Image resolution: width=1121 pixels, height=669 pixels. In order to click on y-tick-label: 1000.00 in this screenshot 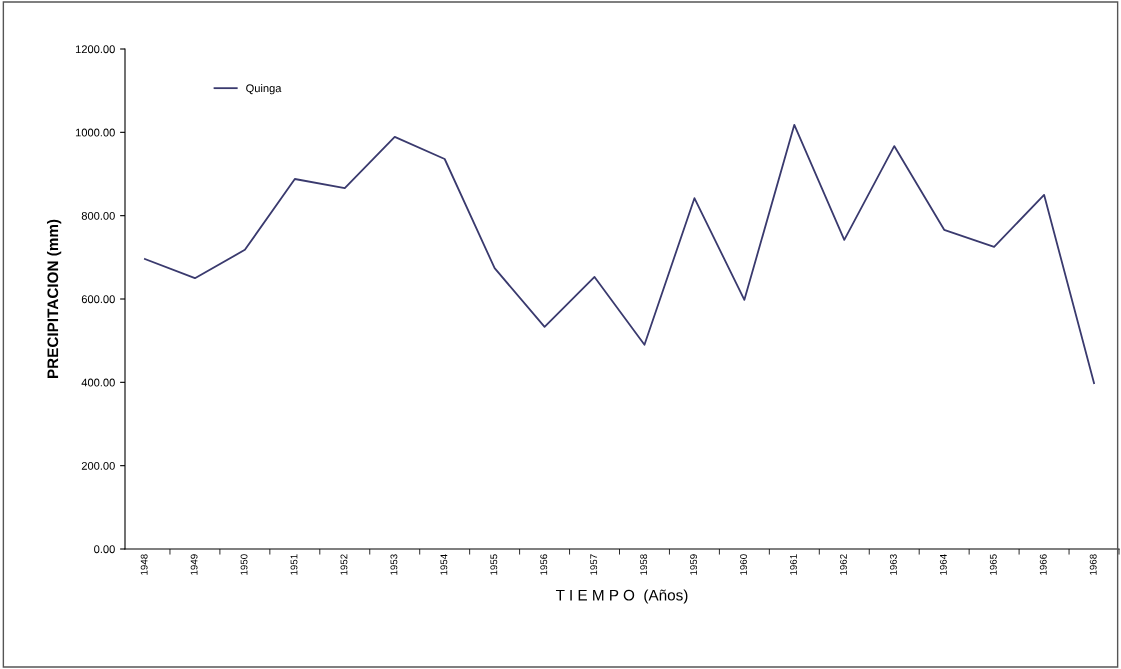, I will do `click(95, 132)`.